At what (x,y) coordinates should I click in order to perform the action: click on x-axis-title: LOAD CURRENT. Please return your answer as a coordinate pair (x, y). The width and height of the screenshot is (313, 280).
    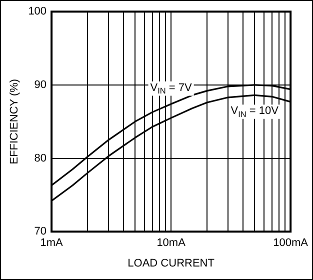
    Looking at the image, I should click on (171, 263).